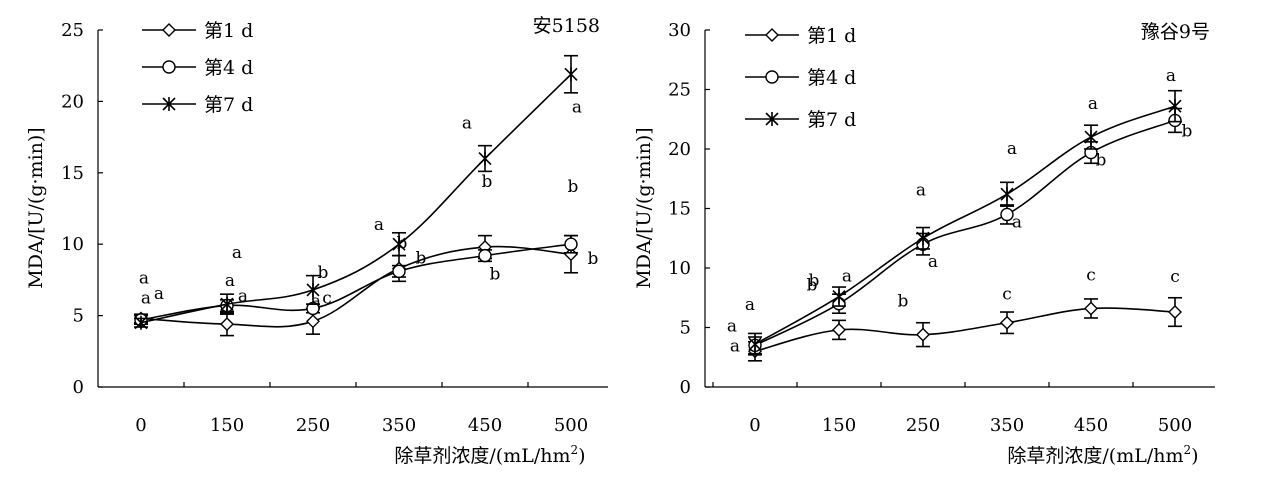 The height and width of the screenshot is (477, 1265). Describe the element at coordinates (566, 26) in the screenshot. I see `chart-title: 安5158` at that location.